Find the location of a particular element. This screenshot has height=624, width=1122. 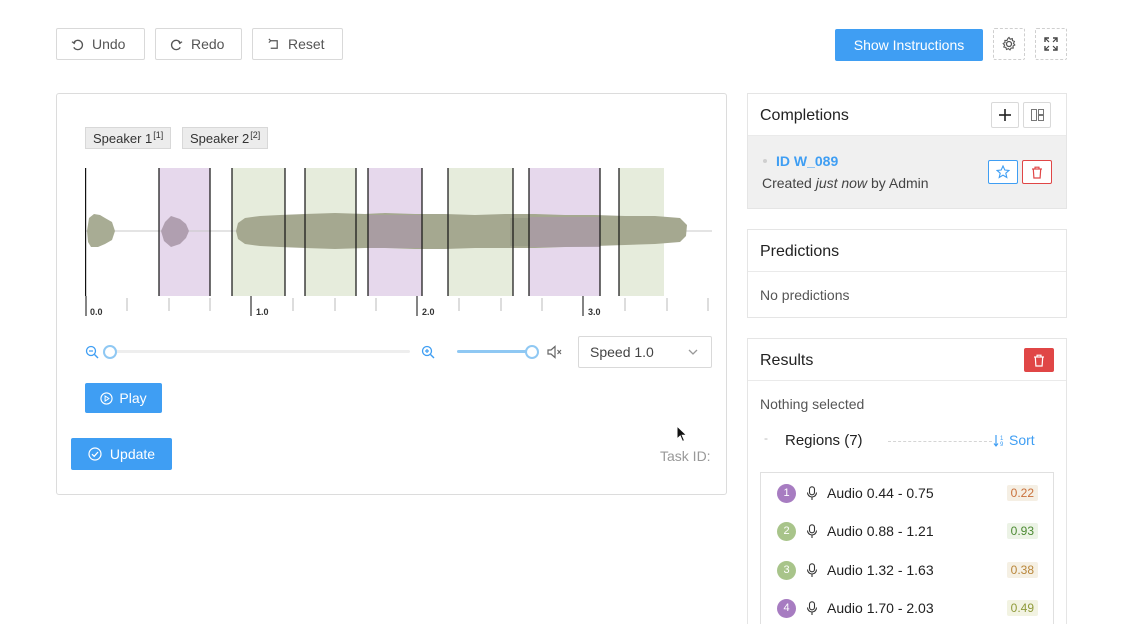

redo-label: Redo is located at coordinates (208, 44).